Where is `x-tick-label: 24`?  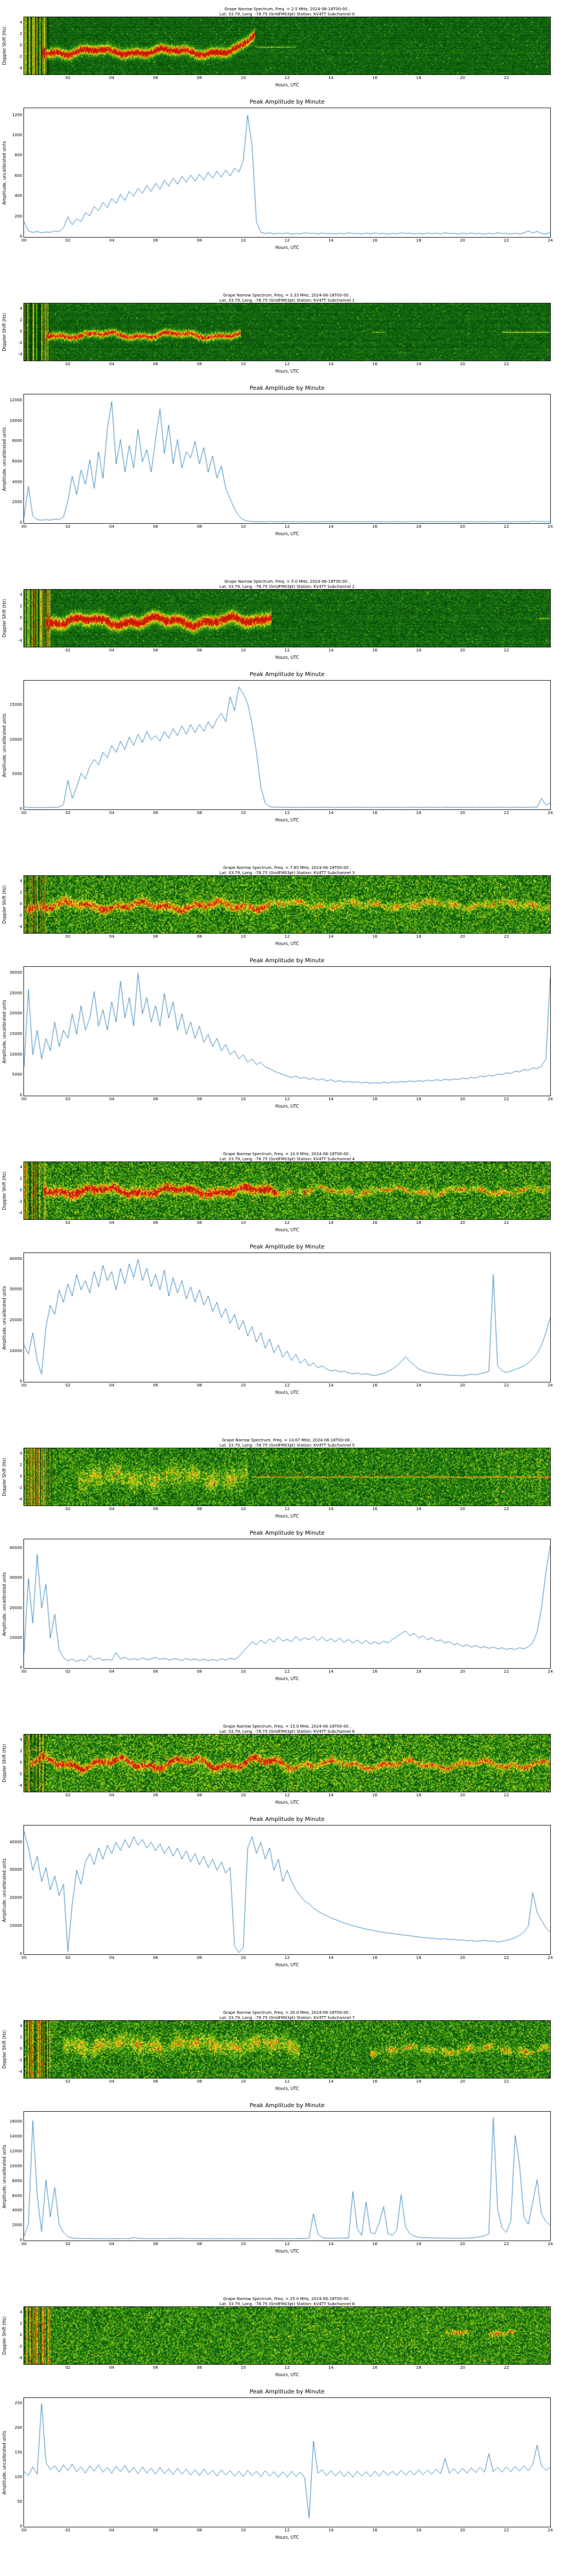
x-tick-label: 24 is located at coordinates (550, 527).